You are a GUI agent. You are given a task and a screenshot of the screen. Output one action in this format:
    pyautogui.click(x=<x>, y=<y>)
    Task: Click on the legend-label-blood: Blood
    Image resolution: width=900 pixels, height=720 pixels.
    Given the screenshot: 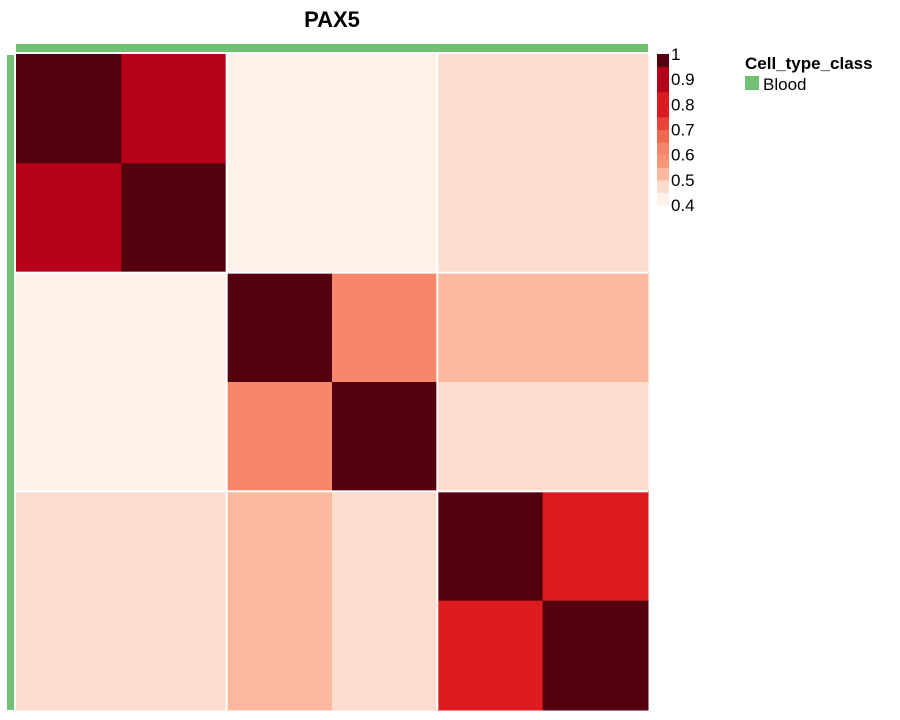 What is the action you would take?
    pyautogui.click(x=784, y=84)
    